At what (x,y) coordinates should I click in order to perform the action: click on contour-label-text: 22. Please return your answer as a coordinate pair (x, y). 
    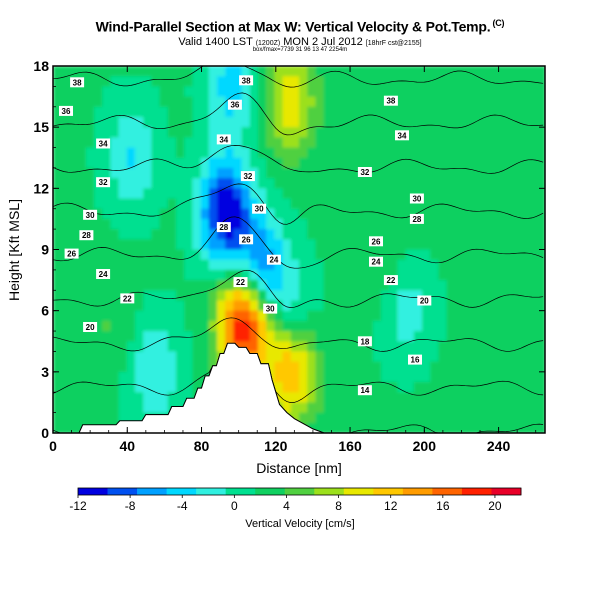
    Looking at the image, I should click on (390, 280).